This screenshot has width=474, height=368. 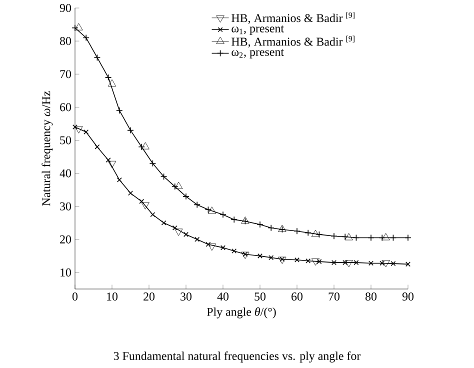 I want to click on x-tick-label: 20, so click(x=149, y=296).